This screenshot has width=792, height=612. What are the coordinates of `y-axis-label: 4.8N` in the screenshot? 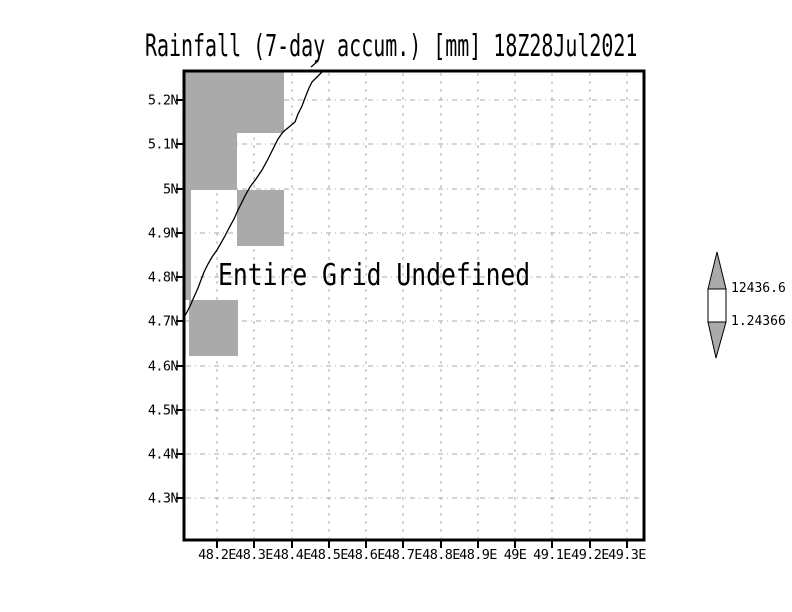 It's located at (163, 278).